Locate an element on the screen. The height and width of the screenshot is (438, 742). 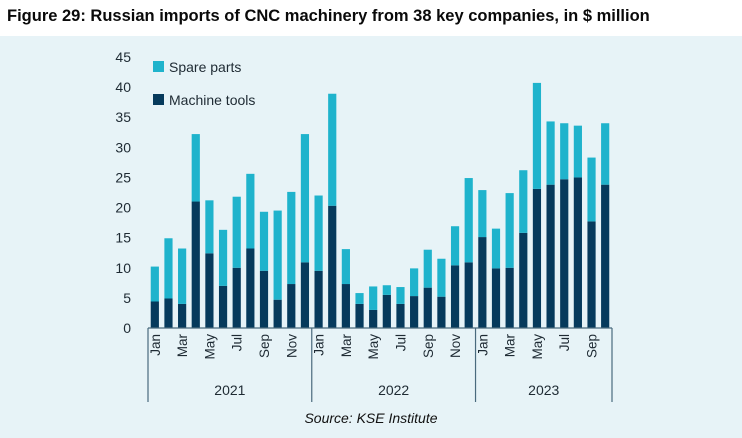
y-tick-label: 35 is located at coordinates (123, 117).